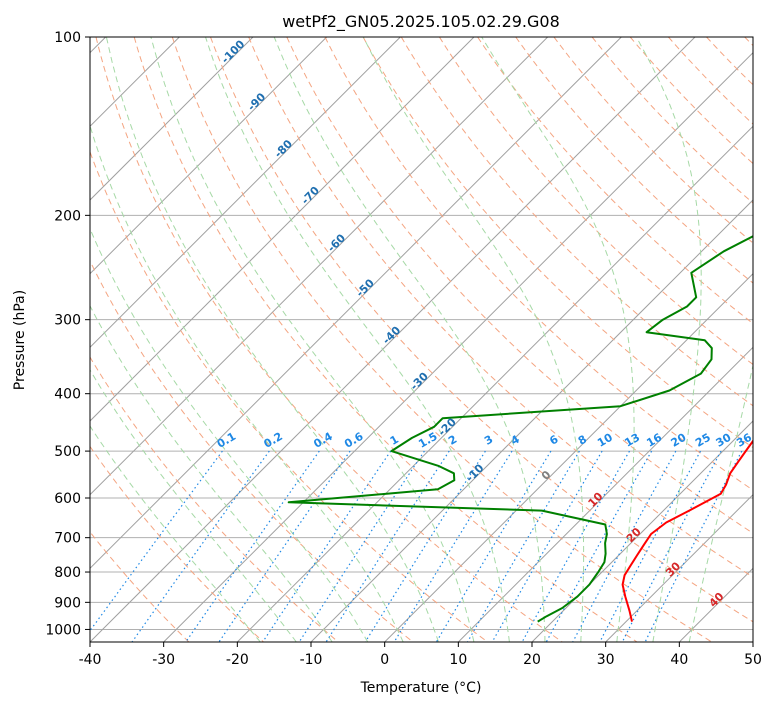 The width and height of the screenshot is (775, 708). I want to click on isotherm-label: 30, so click(673, 569).